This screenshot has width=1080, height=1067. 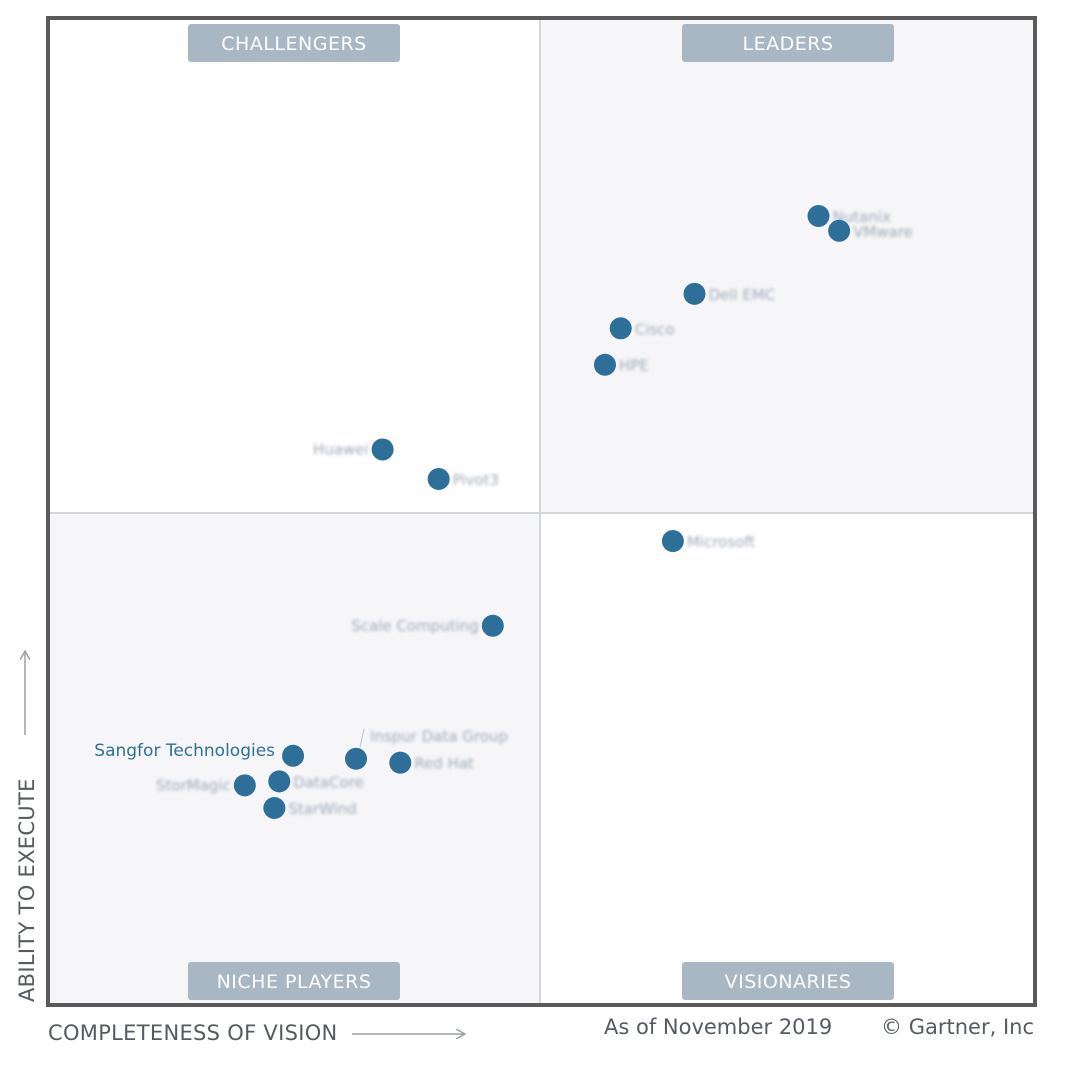 I want to click on vendor-point-group: Inspur Data Group, so click(x=426, y=749).